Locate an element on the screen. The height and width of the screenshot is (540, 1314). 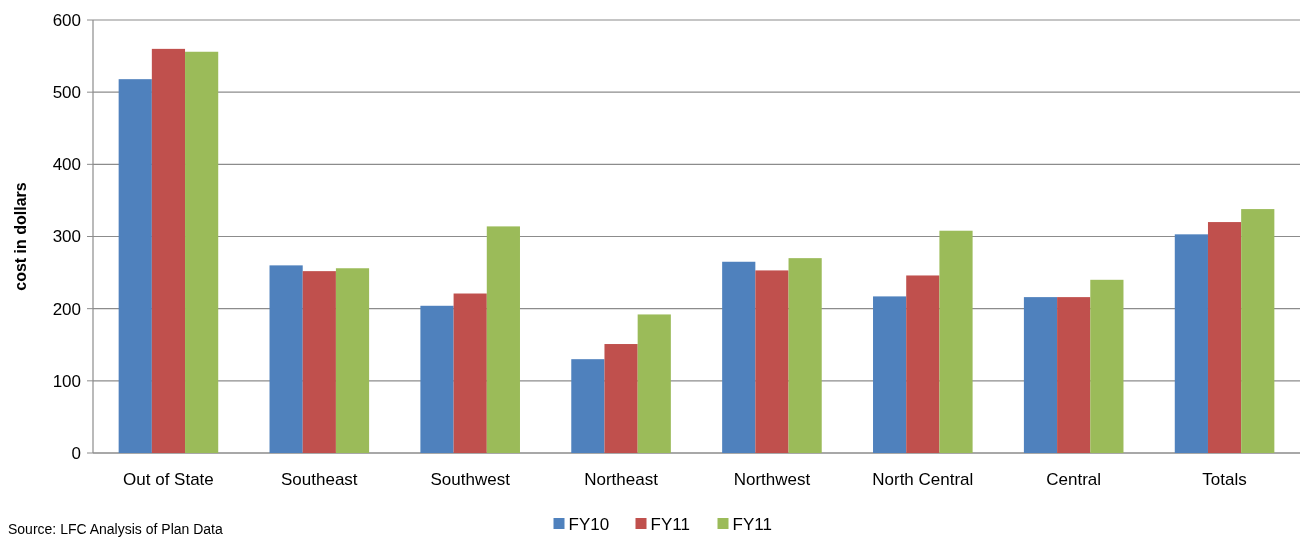
x-tick-label: Out of State is located at coordinates (168, 479).